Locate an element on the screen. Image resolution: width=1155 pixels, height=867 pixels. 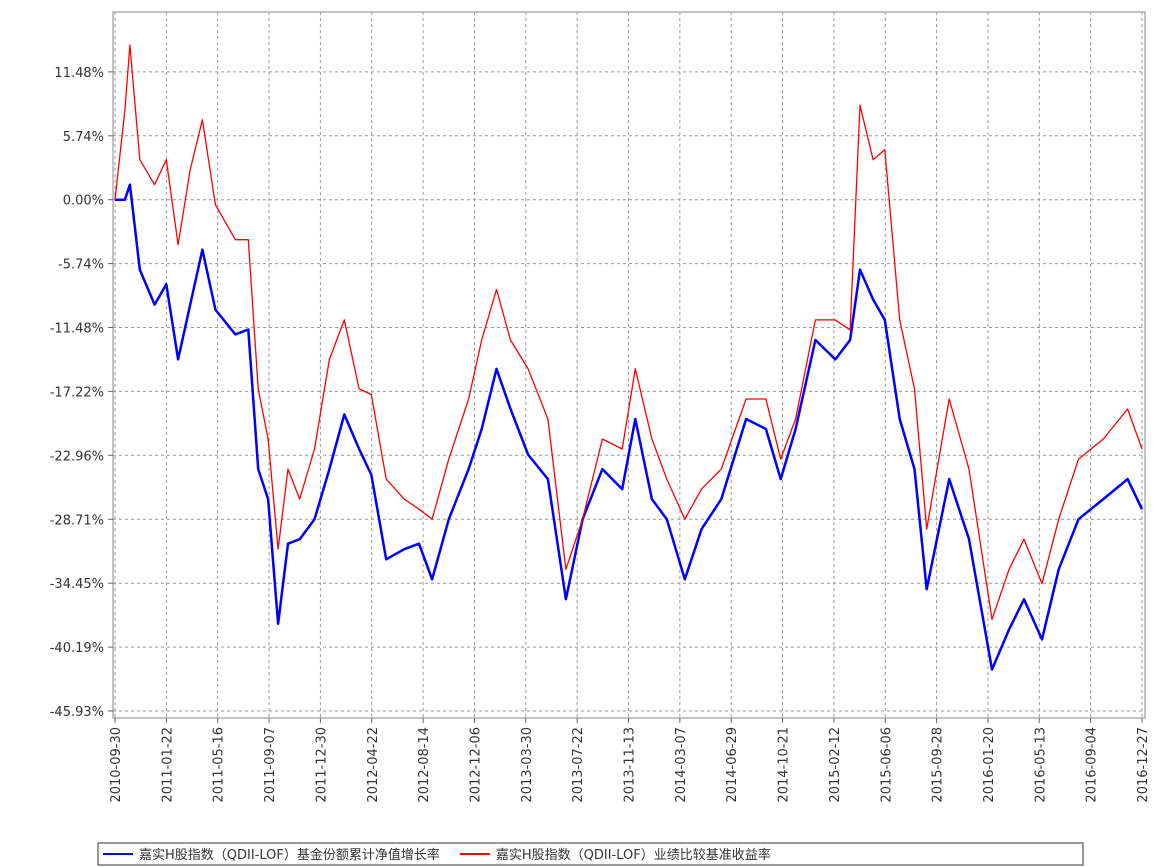
y-tick-label: -5.74% is located at coordinates (81, 265).